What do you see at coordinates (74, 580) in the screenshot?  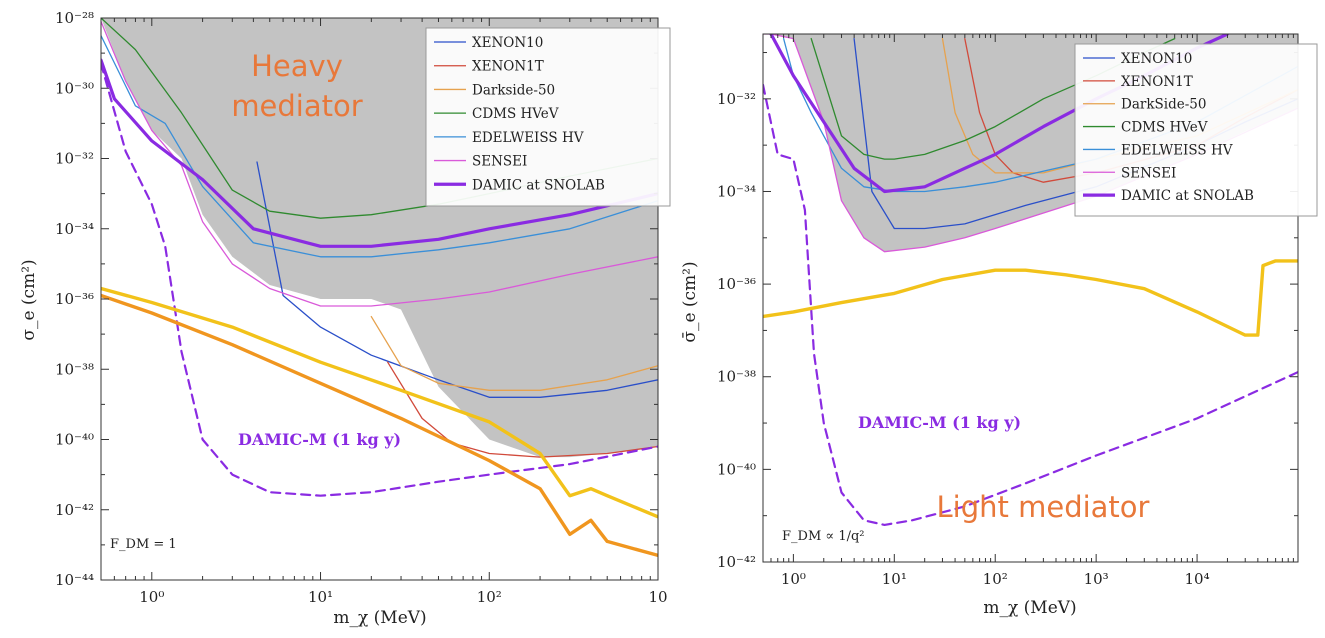 I see `y-tick-label: 10⁻⁴⁴` at bounding box center [74, 580].